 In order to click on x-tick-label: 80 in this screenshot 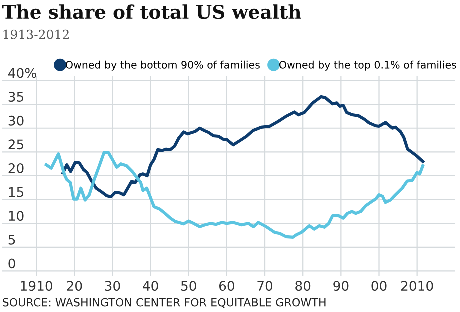, I will do `click(303, 286)`.